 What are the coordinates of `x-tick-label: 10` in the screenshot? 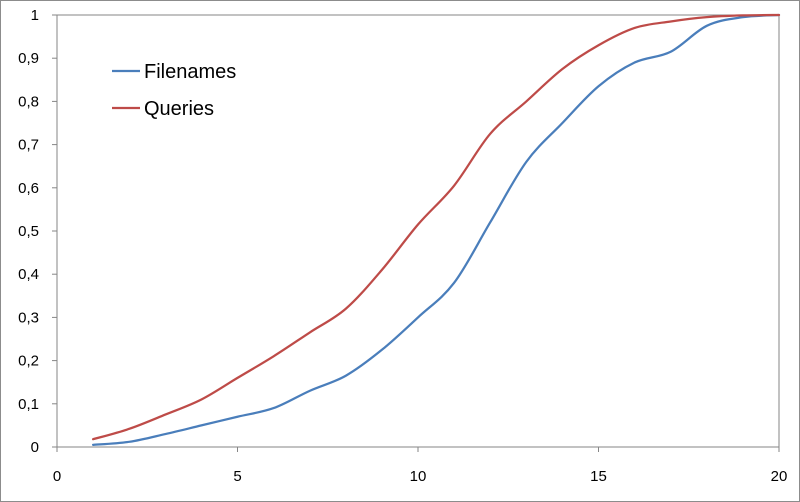 It's located at (418, 476).